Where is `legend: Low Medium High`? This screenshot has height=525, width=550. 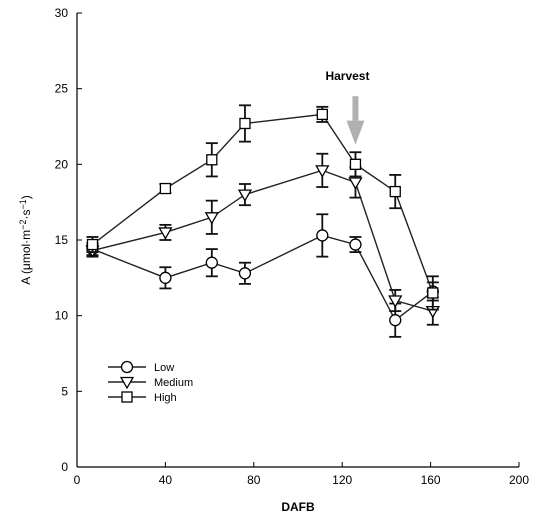 legend: Low Medium High is located at coordinates (150, 382).